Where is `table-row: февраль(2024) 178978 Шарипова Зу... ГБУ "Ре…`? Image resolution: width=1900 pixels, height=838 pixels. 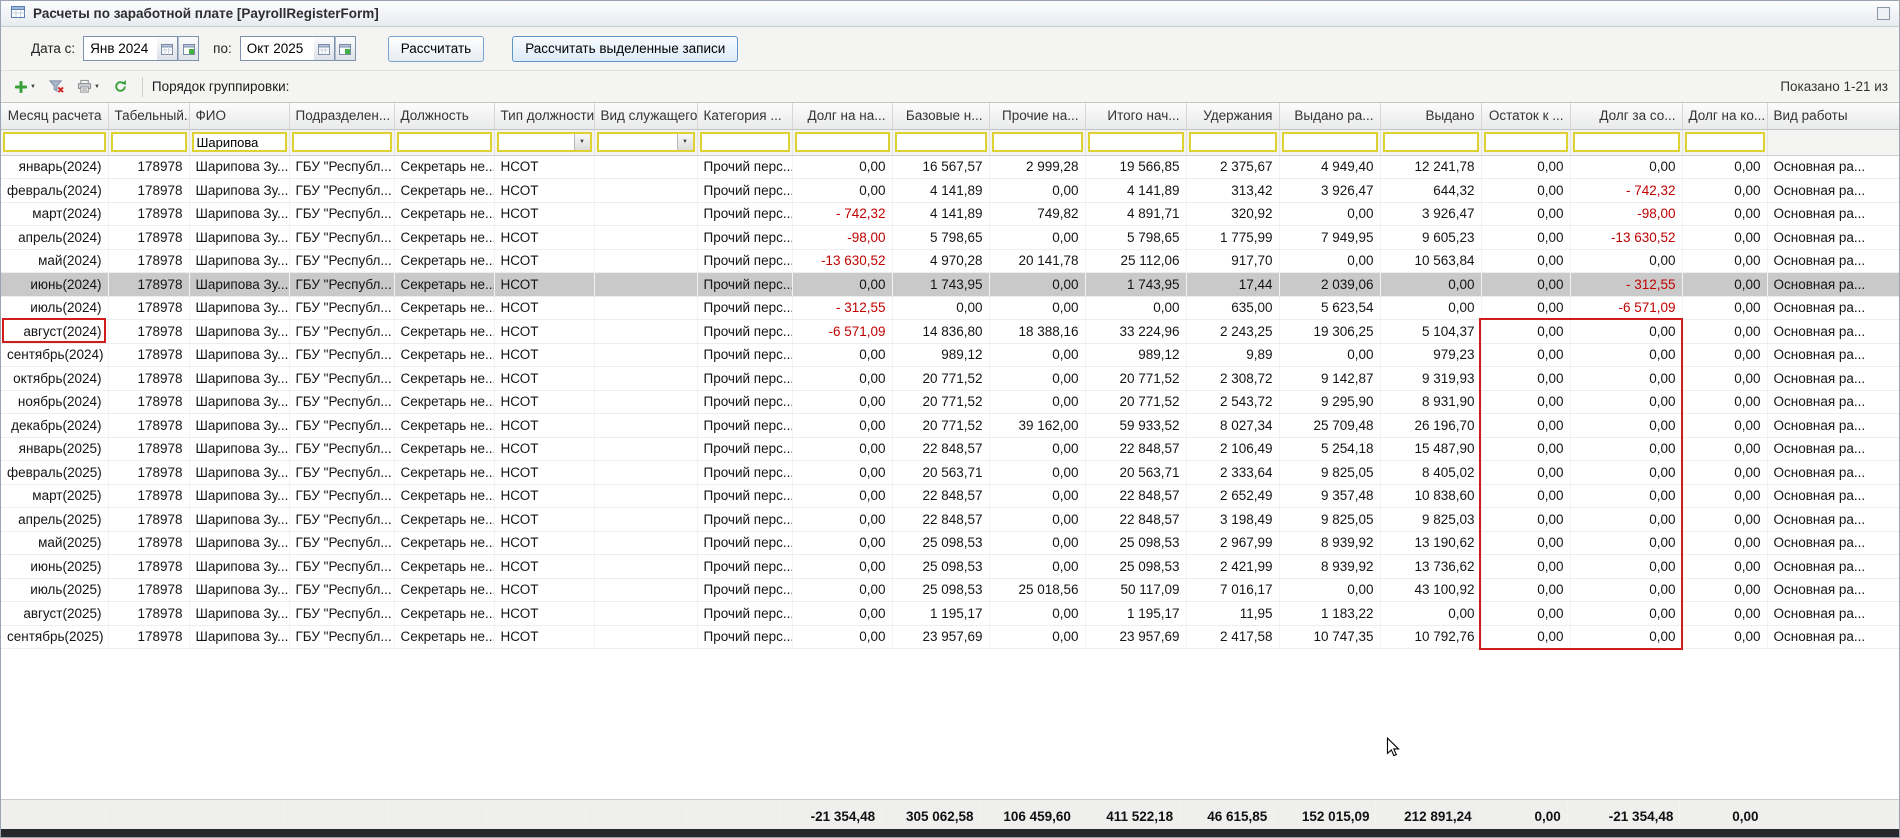 table-row: февраль(2024) 178978 Шарипова Зу... ГБУ "Ре… is located at coordinates (950, 190).